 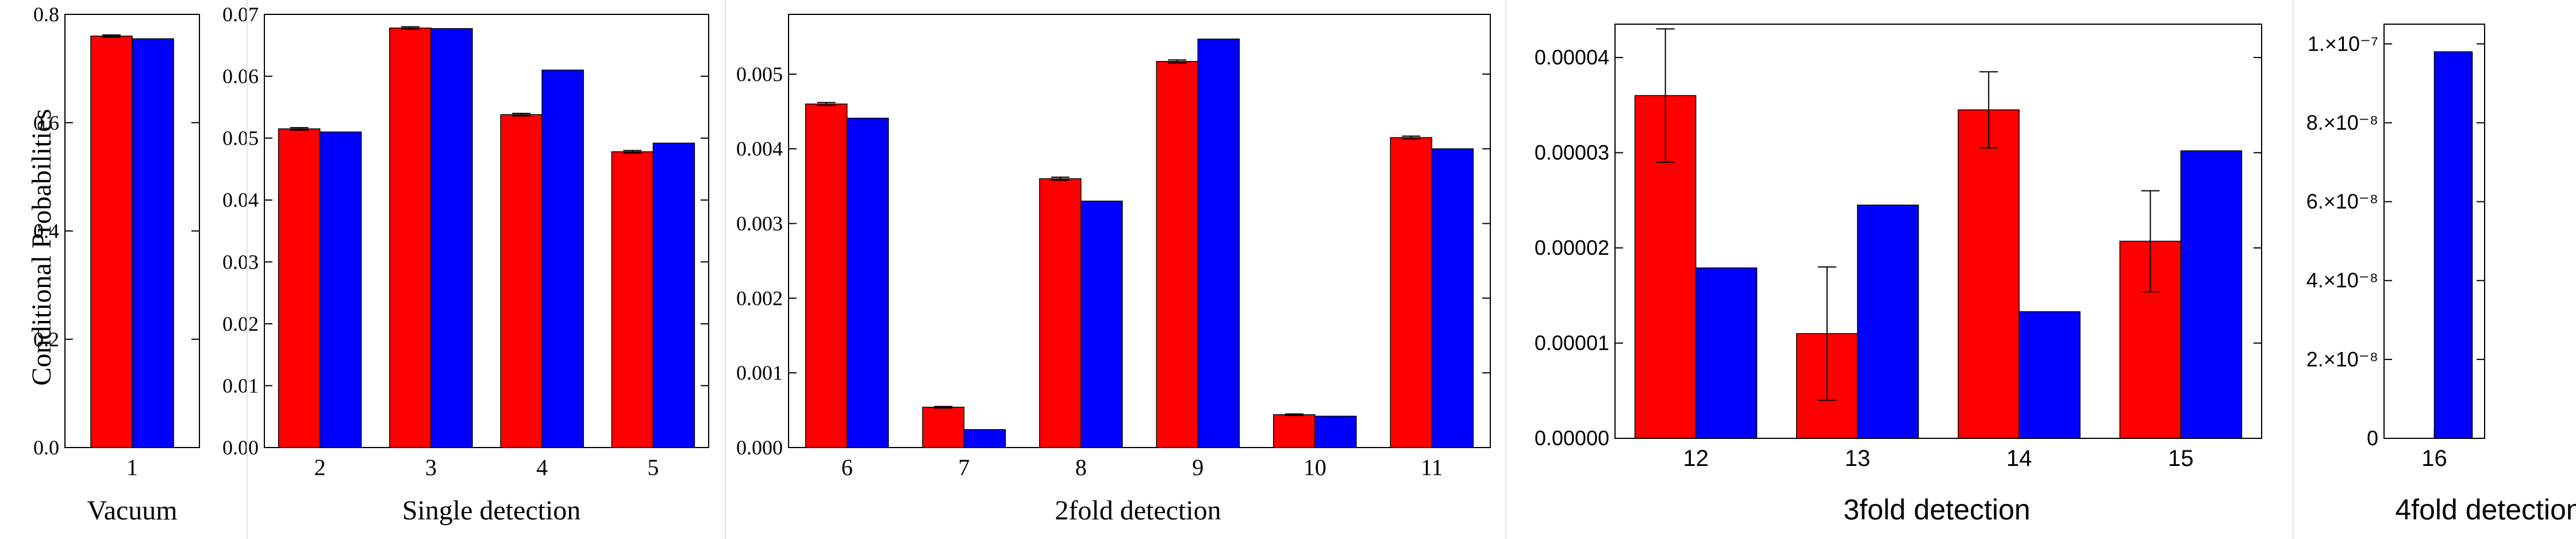 What do you see at coordinates (2485, 510) in the screenshot?
I see `panel-title: 4fold detection` at bounding box center [2485, 510].